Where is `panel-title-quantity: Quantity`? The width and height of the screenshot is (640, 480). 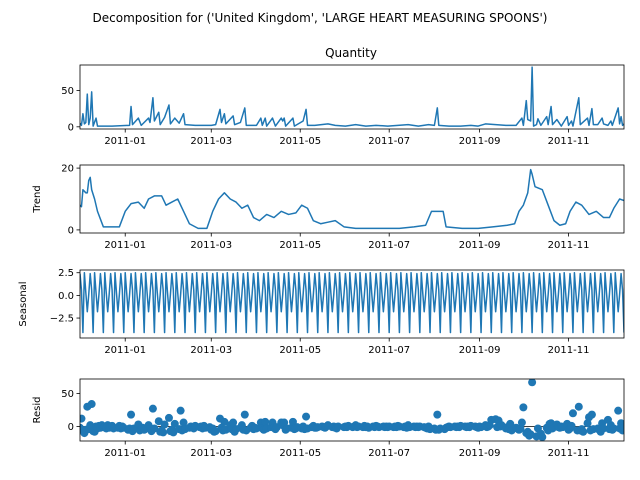
panel-title-quantity: Quantity is located at coordinates (351, 53).